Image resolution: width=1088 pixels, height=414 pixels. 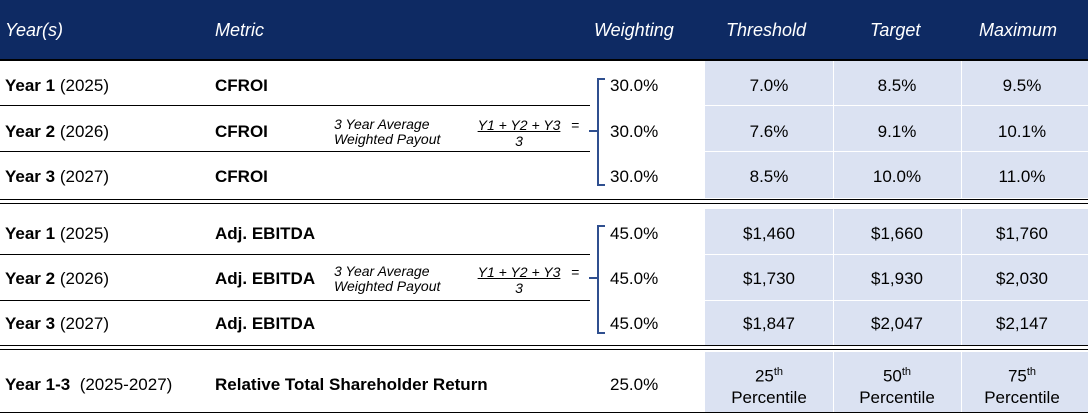 What do you see at coordinates (897, 323) in the screenshot?
I see `target-cell: $2,047` at bounding box center [897, 323].